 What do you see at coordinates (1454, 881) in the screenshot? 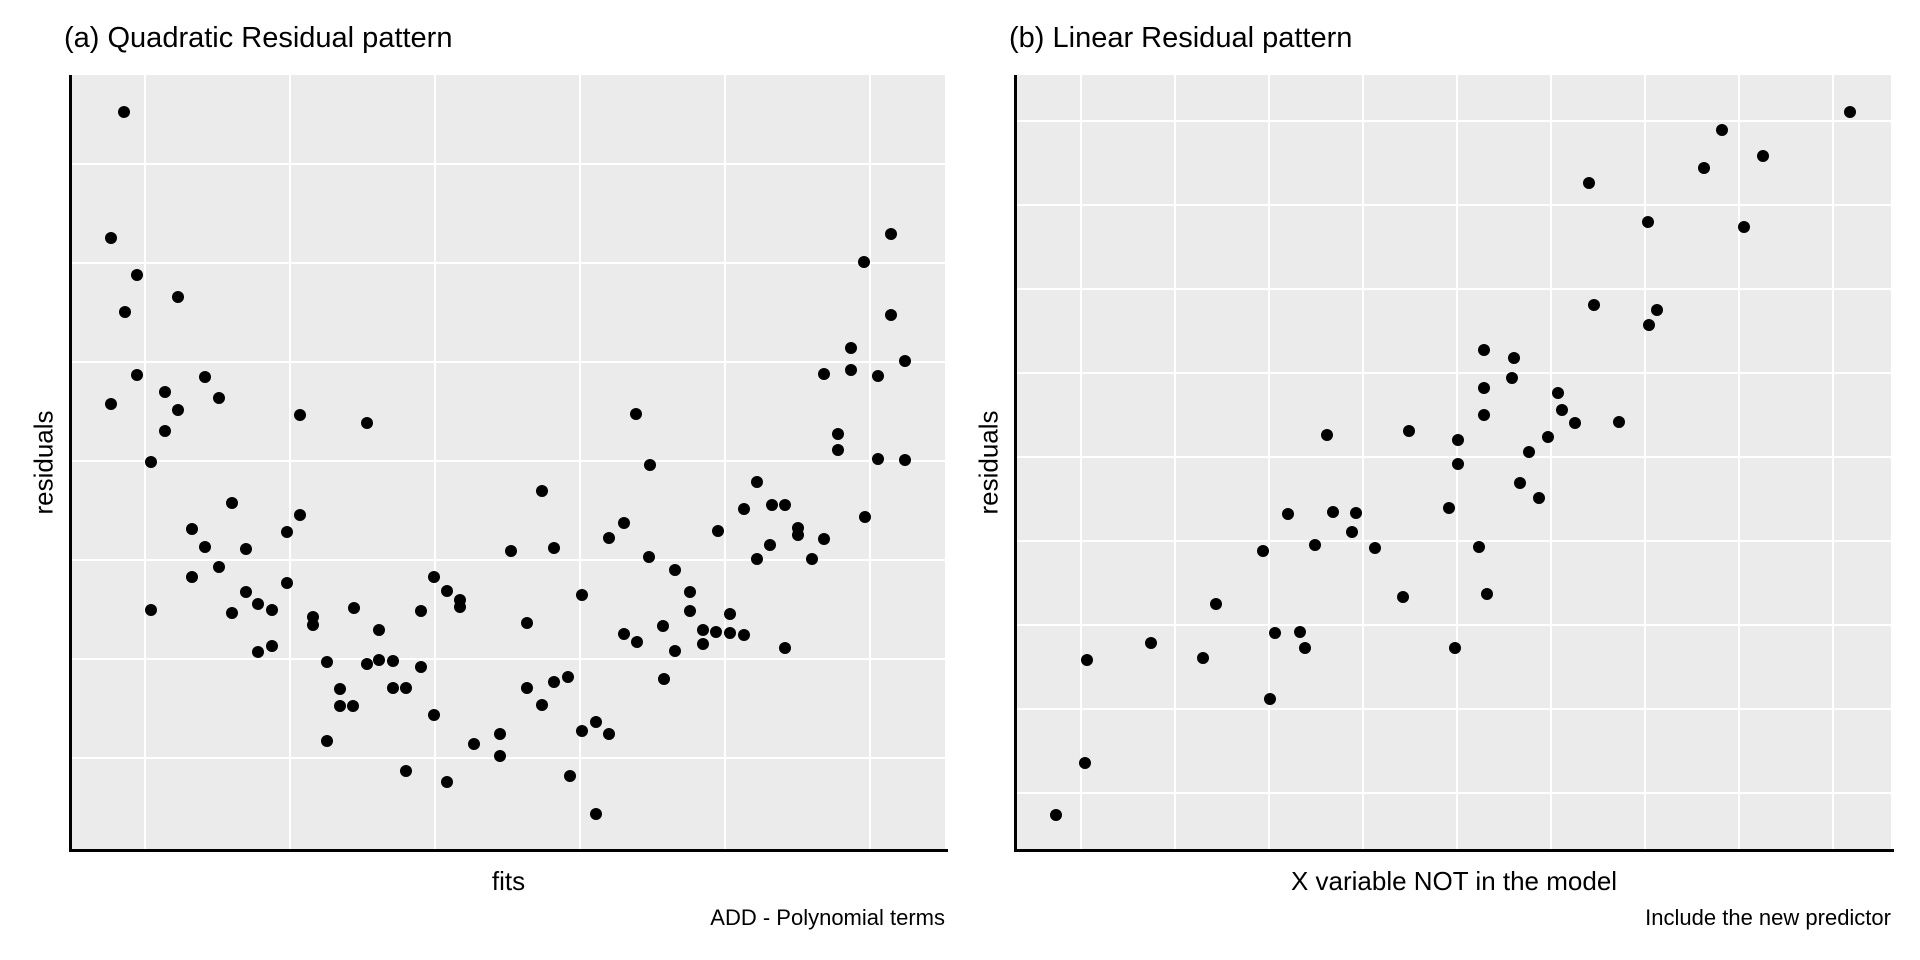
I see `panel-b-x-axis-title: X variable NOT in the model` at bounding box center [1454, 881].